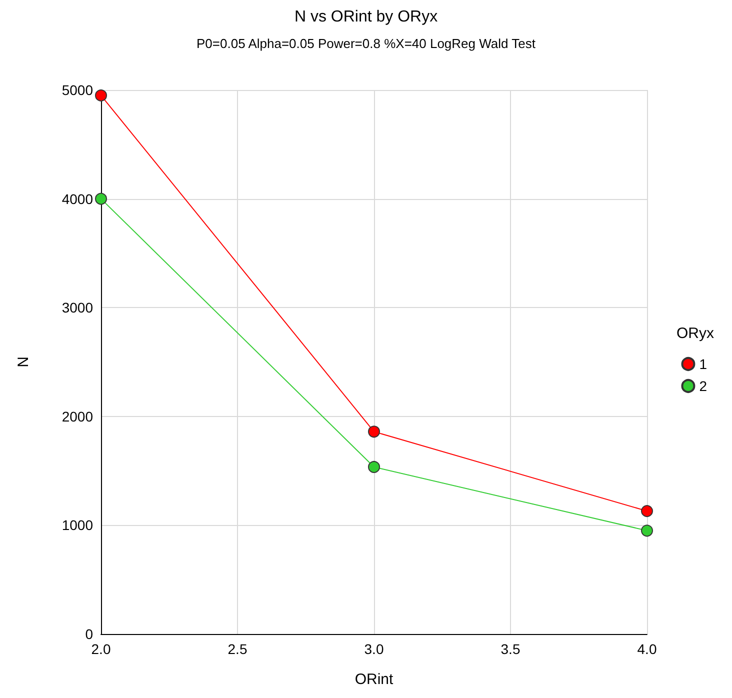 The width and height of the screenshot is (732, 698). I want to click on x-axis-title: ORint, so click(374, 679).